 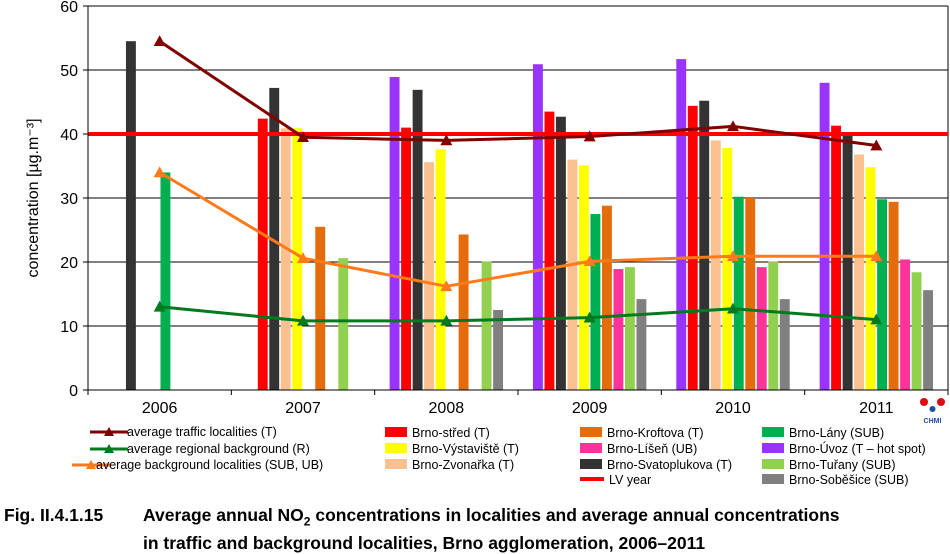 I want to click on legend-marker-average-regional-background-r, so click(x=109, y=448).